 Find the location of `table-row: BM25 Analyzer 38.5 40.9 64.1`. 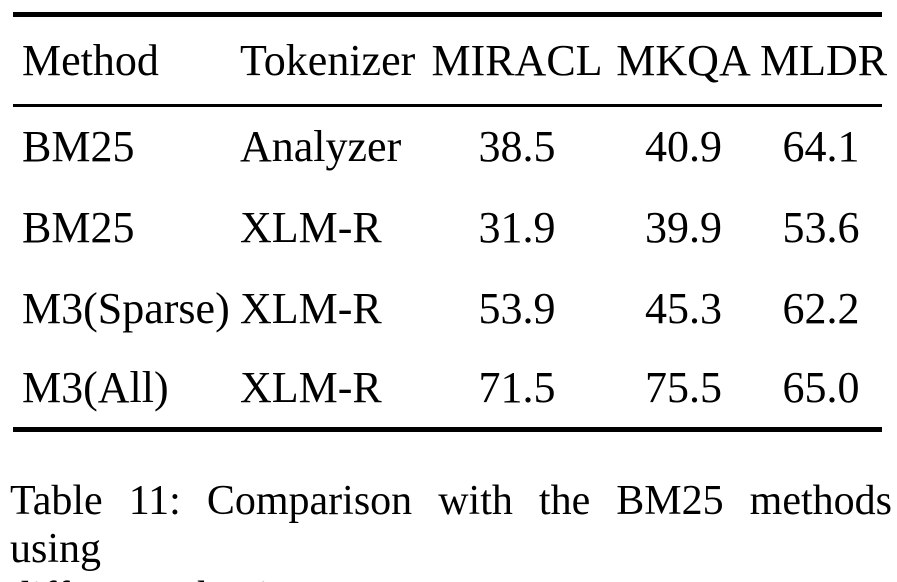

table-row: BM25 Analyzer 38.5 40.9 64.1 is located at coordinates (447, 146).